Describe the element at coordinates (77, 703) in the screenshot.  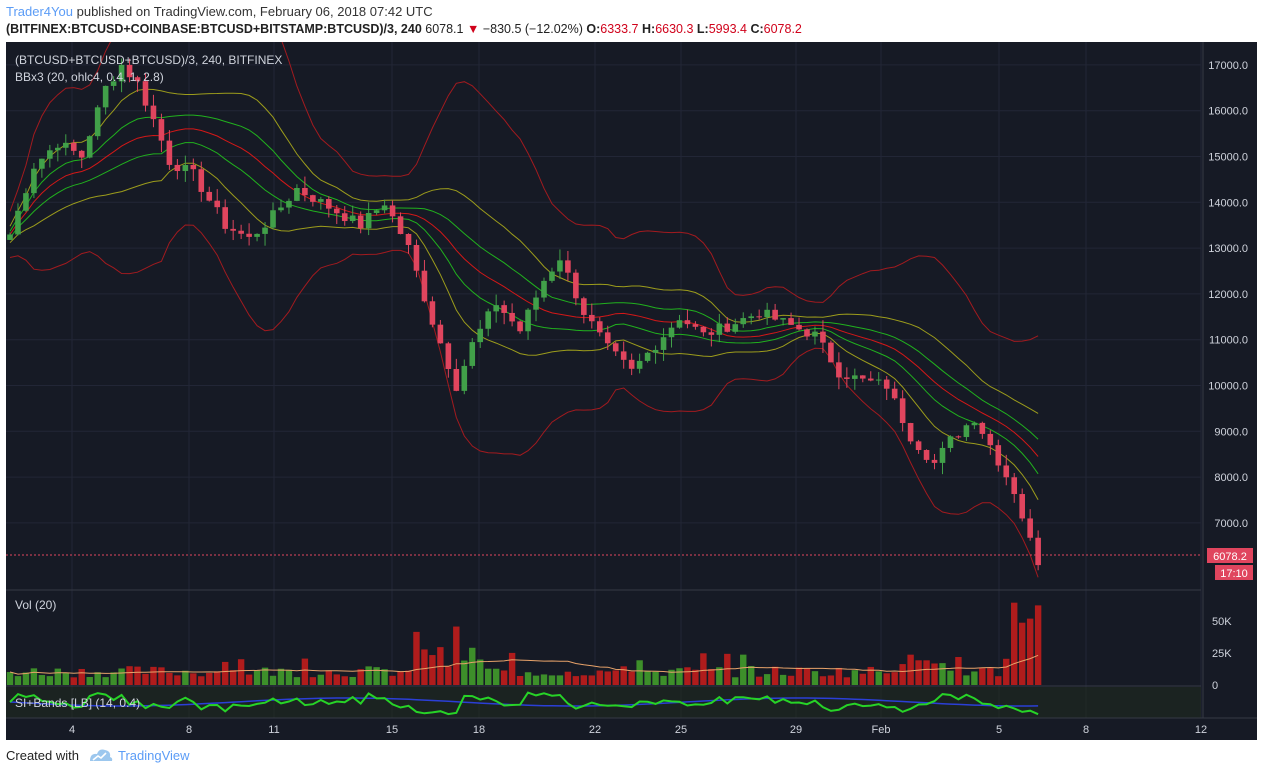
I see `si-title: SI+Bands [LB] (14, 0.4)` at that location.